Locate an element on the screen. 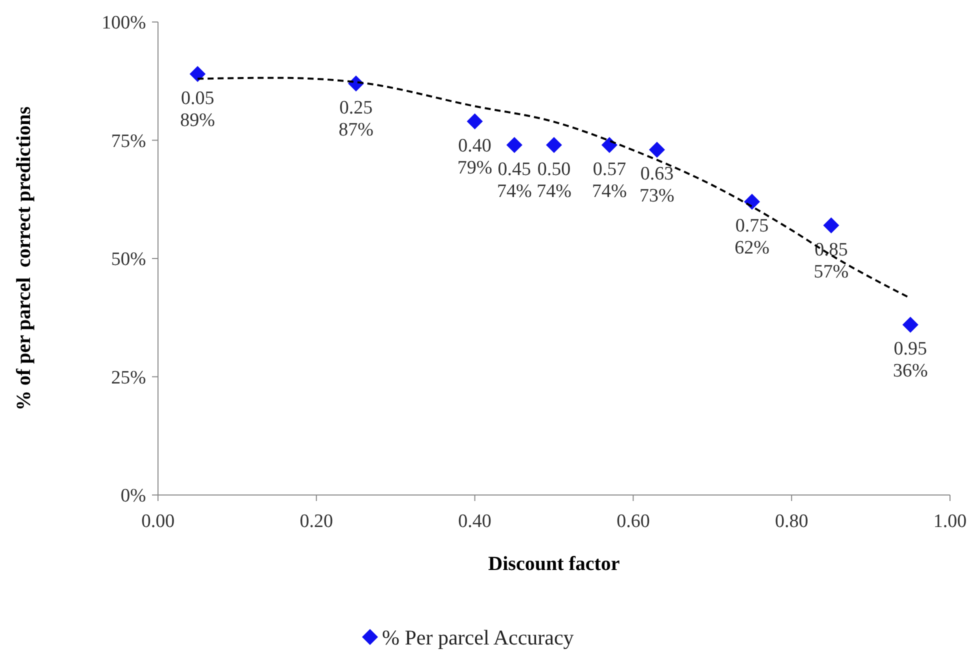 Image resolution: width=976 pixels, height=659 pixels. data-label: 0.63 73% is located at coordinates (657, 185).